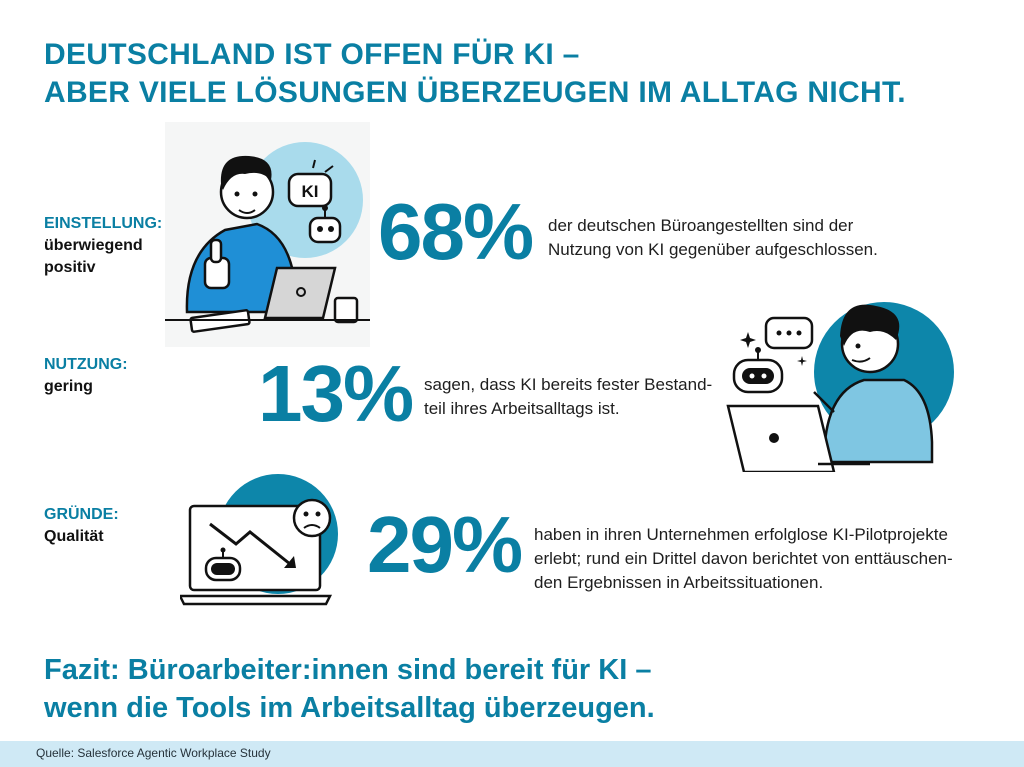 Image resolution: width=1024 pixels, height=767 pixels. What do you see at coordinates (103, 223) in the screenshot?
I see `attitude-label: EINSTELLUNG:` at bounding box center [103, 223].